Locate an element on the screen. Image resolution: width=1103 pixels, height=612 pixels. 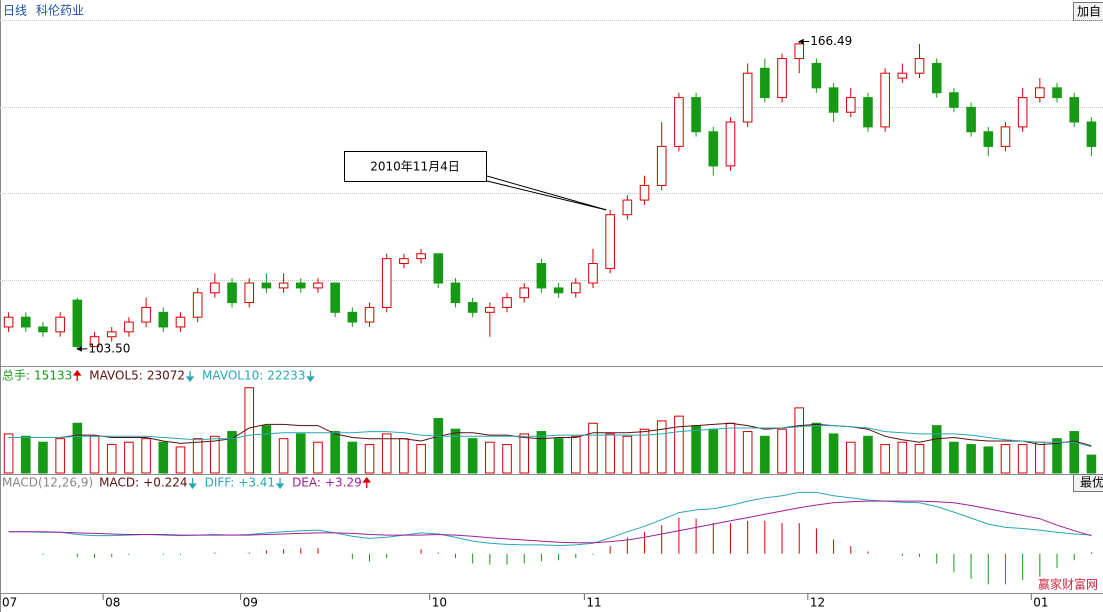
button-label: 最优 is located at coordinates (1091, 483).